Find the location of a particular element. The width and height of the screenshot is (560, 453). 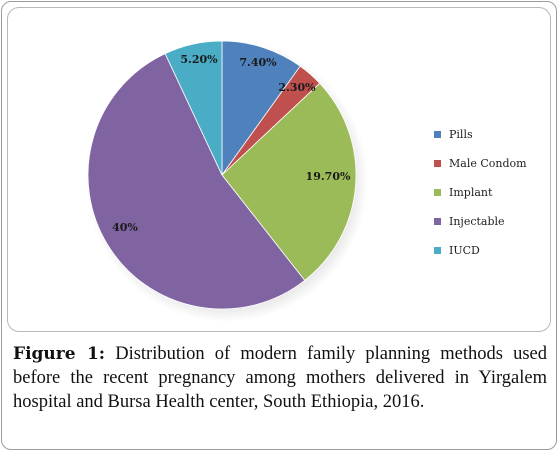

legend-item-male-condom: Male Condom is located at coordinates (489, 163).